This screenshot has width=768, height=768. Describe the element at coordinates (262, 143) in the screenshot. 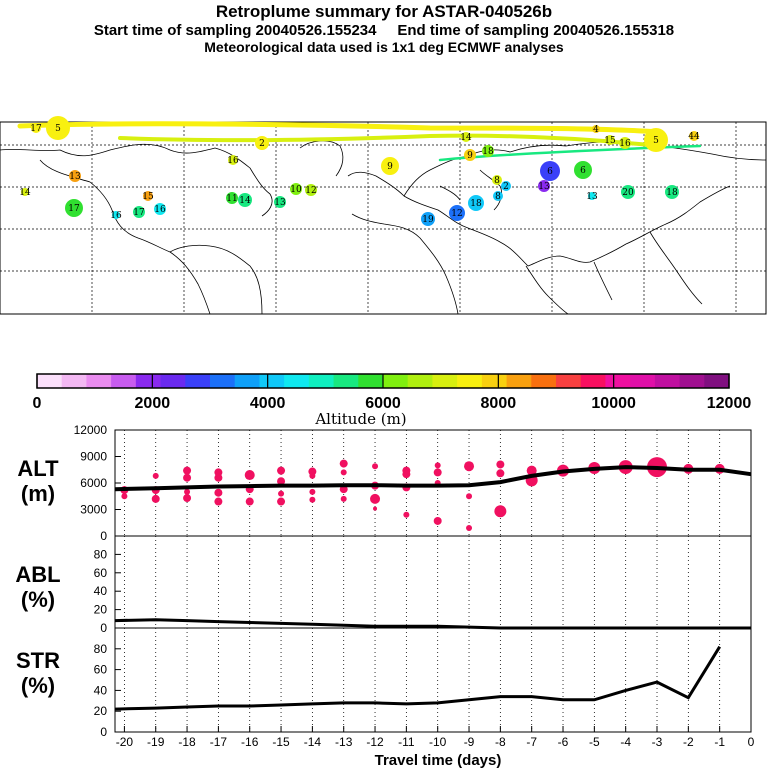

I see `map-marker: 2` at that location.